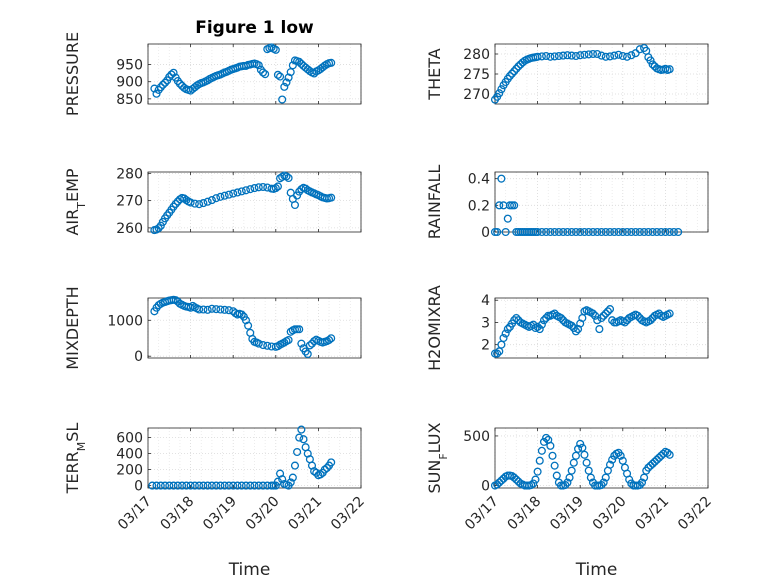  What do you see at coordinates (476, 75) in the screenshot?
I see `y-tick-label: 275` at bounding box center [476, 75].